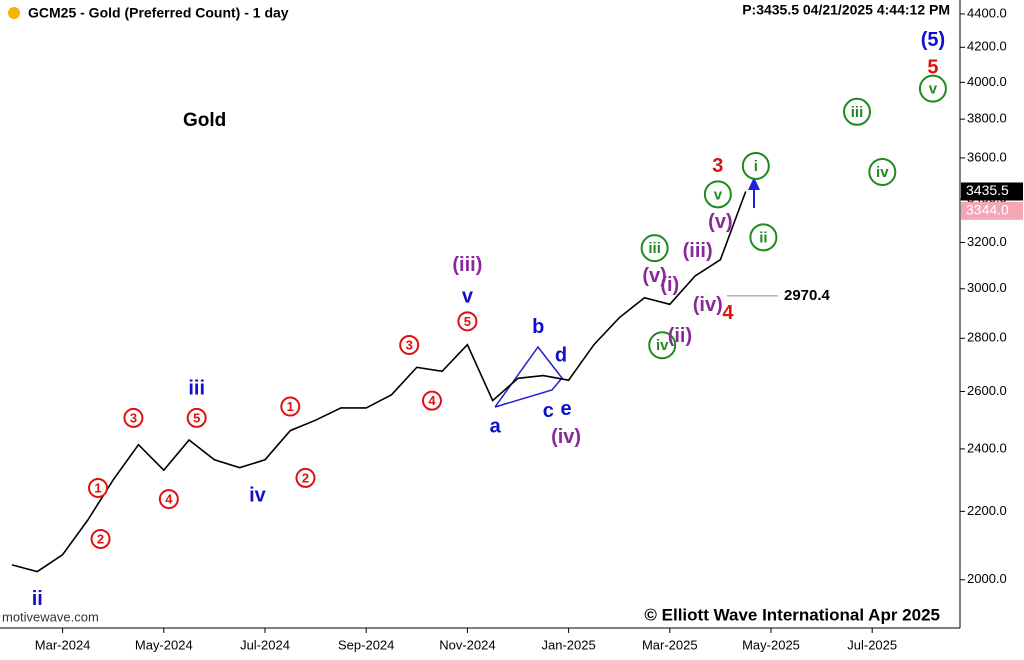 The image size is (1024, 660). What do you see at coordinates (204, 120) in the screenshot?
I see `subtitle: Gold` at bounding box center [204, 120].